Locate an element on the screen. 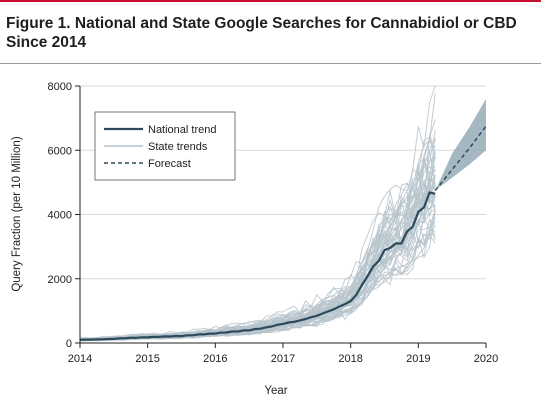 The image size is (541, 405). y-tick-label-0: 0 is located at coordinates (69, 344).